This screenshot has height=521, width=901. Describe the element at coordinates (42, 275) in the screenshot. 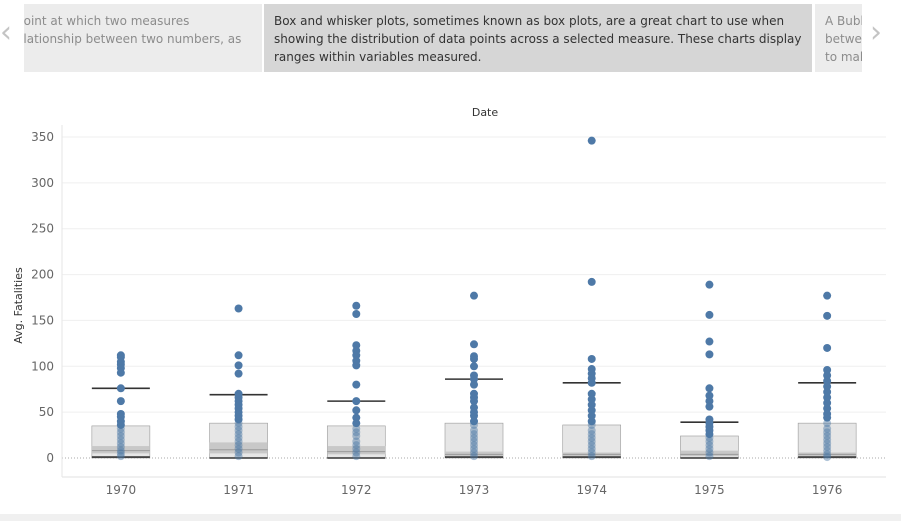

I see `y-tick-label: 200` at that location.